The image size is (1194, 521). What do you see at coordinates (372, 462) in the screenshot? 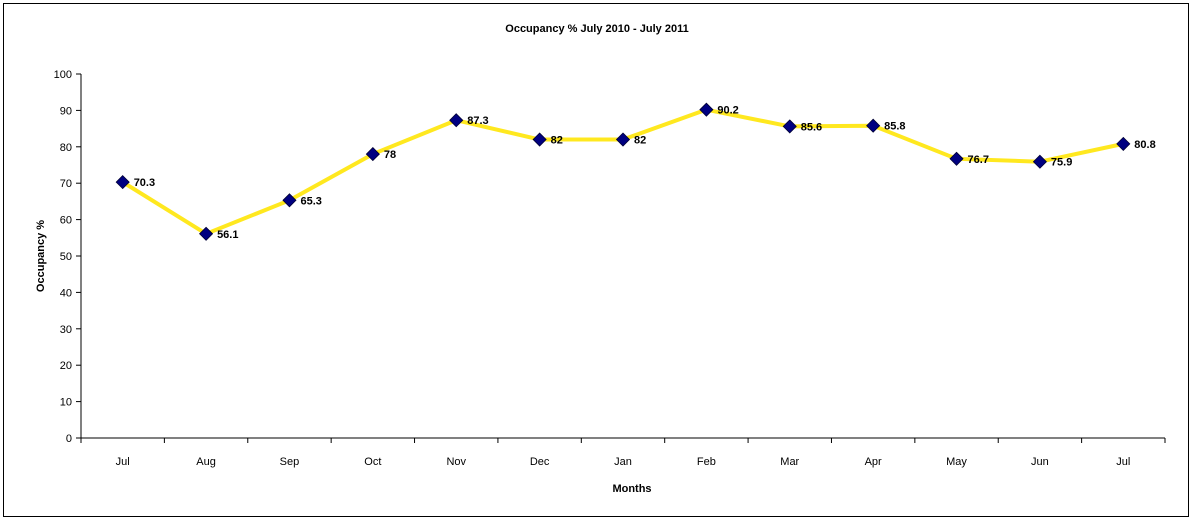
I see `x-tick-label: Oct` at bounding box center [372, 462].